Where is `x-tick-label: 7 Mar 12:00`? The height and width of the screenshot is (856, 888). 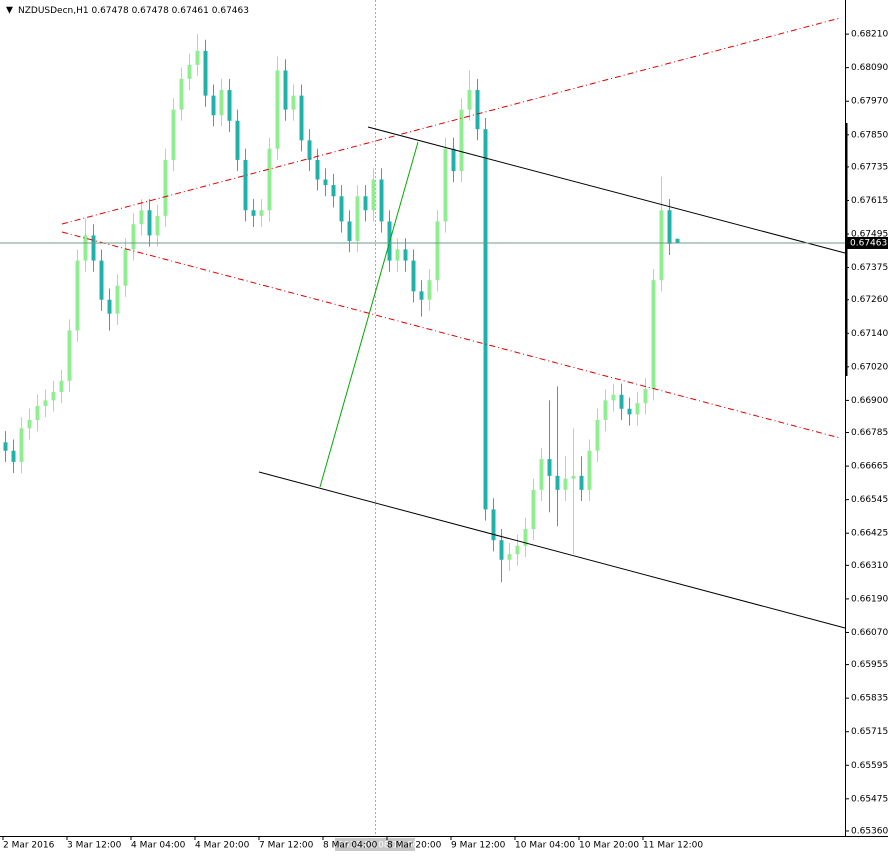
x-tick-label: 7 Mar 12:00 is located at coordinates (286, 846).